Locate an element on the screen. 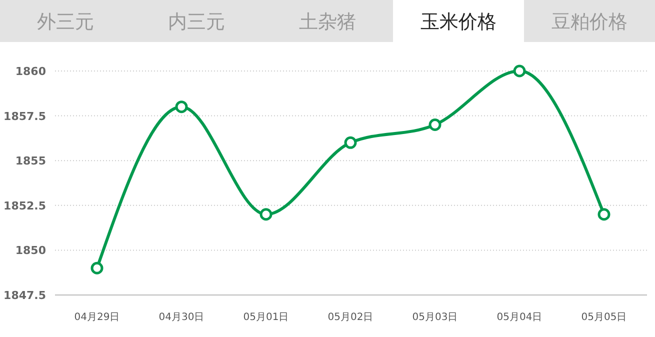 This screenshot has width=655, height=337. y-tick-label: 1852.5 is located at coordinates (25, 205).